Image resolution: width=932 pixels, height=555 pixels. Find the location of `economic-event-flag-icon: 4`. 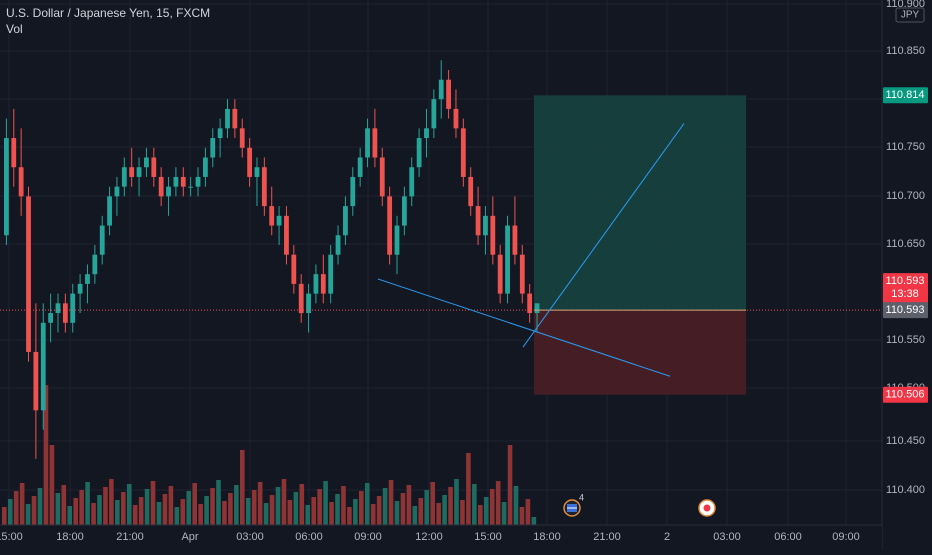

economic-event-flag-icon: 4 is located at coordinates (573, 504).